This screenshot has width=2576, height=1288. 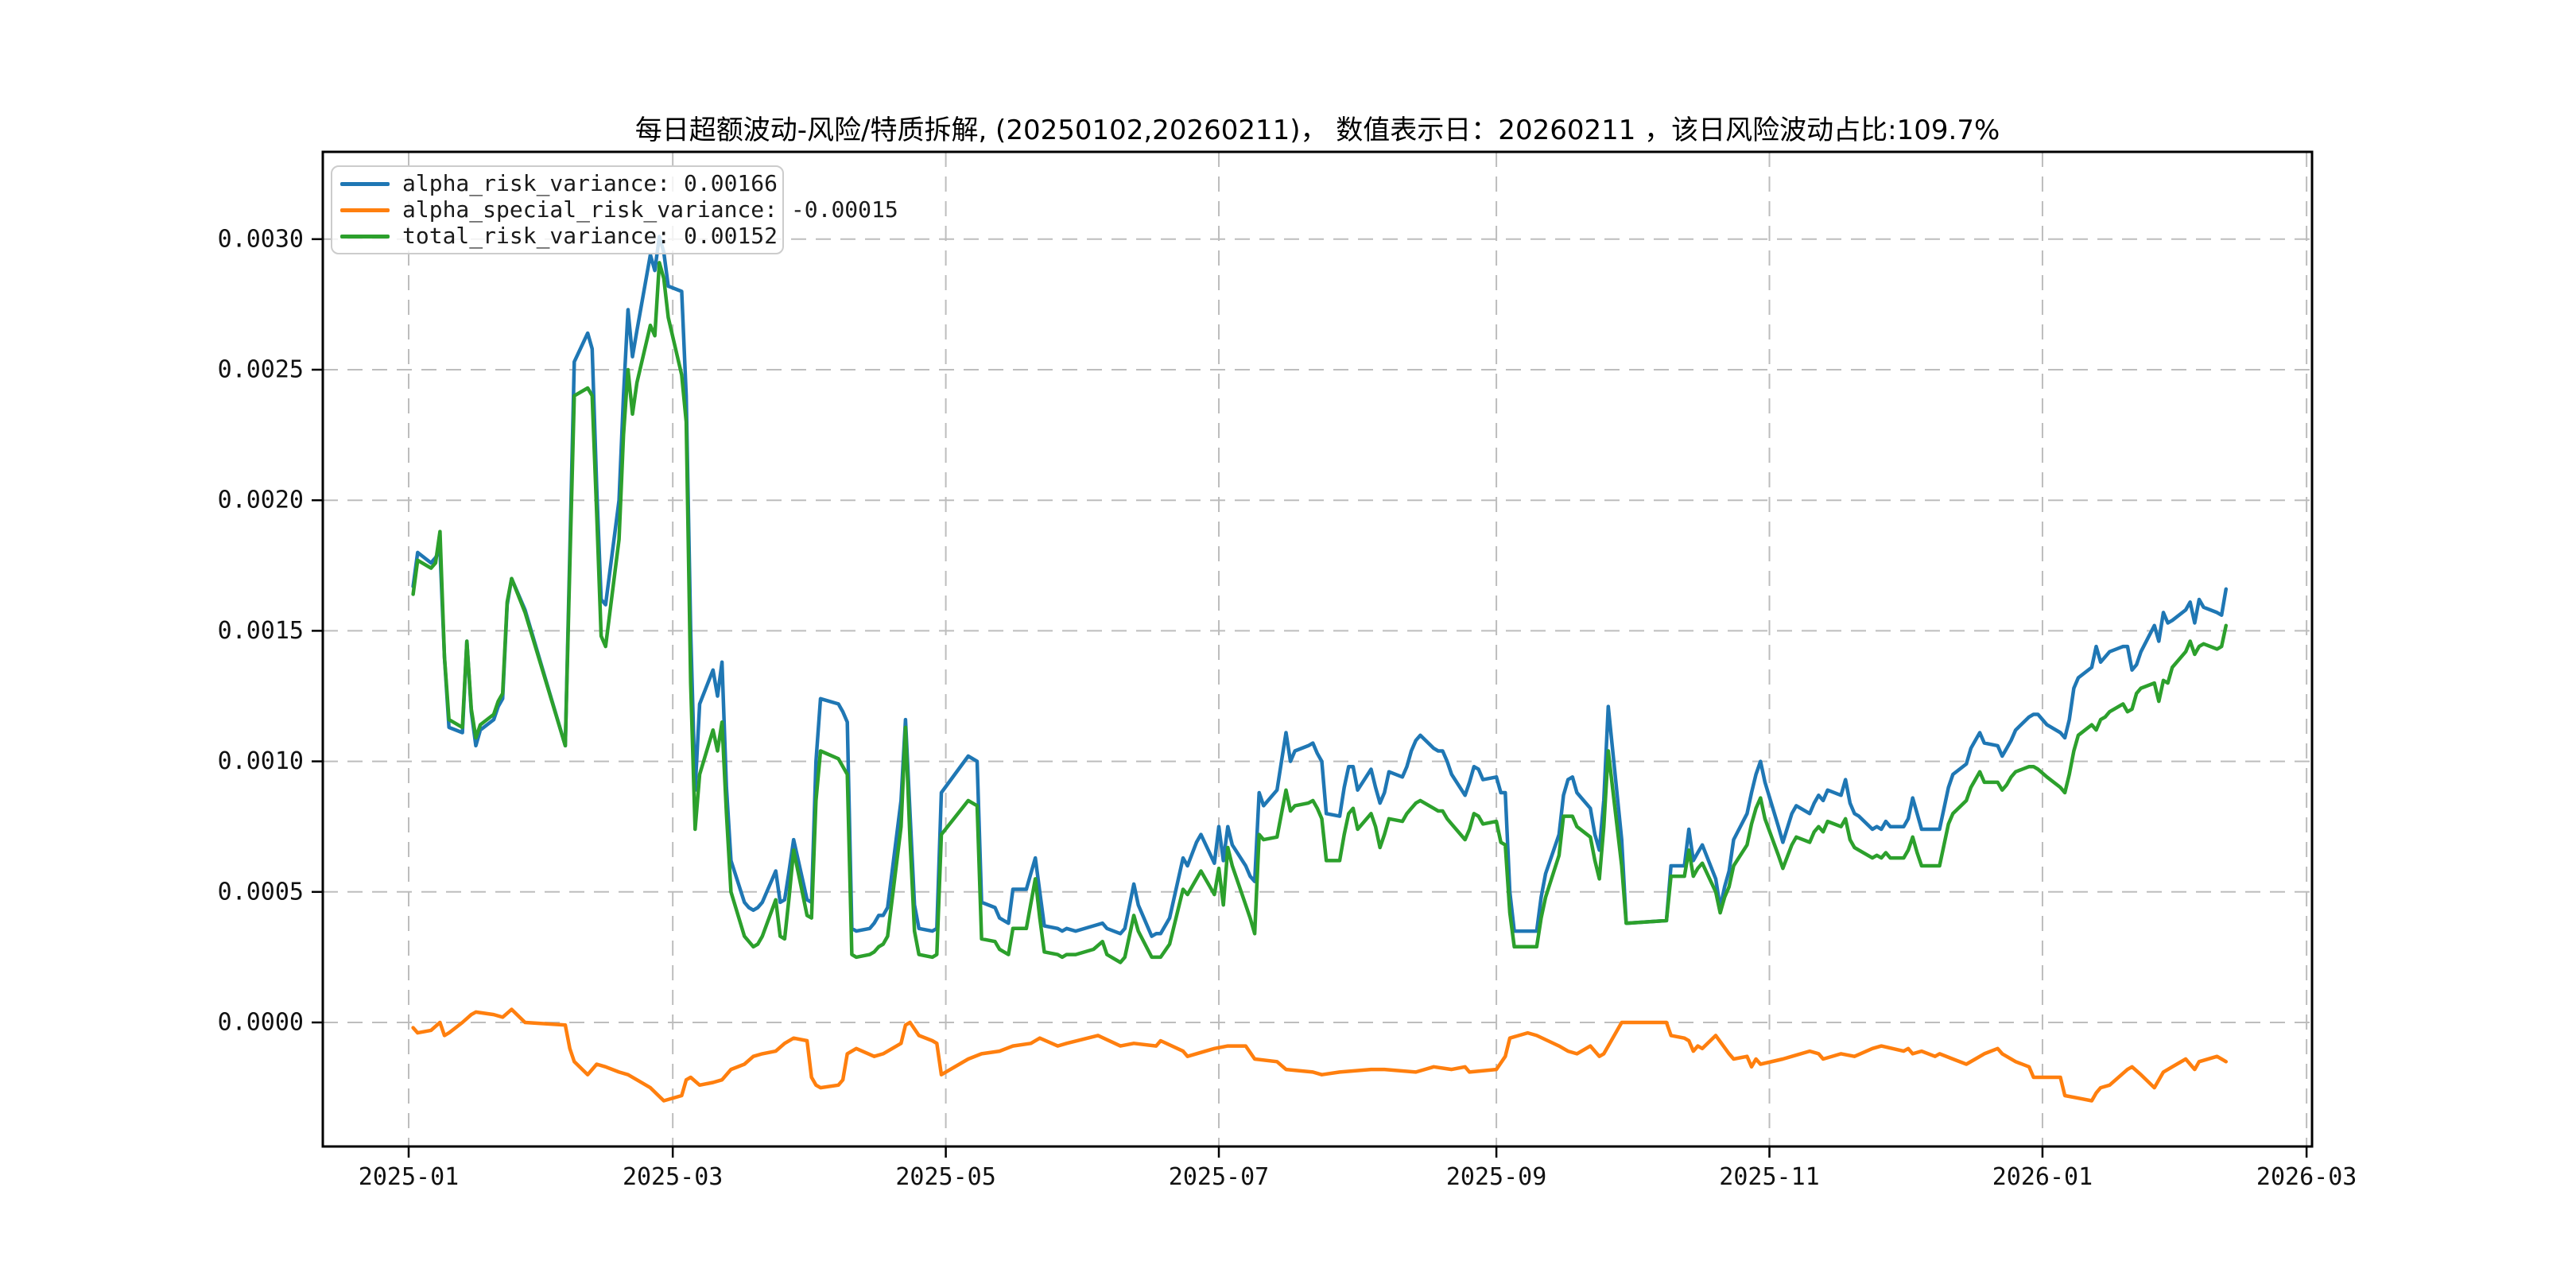 What do you see at coordinates (261, 631) in the screenshot?
I see `y-tick-label: 0.0015` at bounding box center [261, 631].